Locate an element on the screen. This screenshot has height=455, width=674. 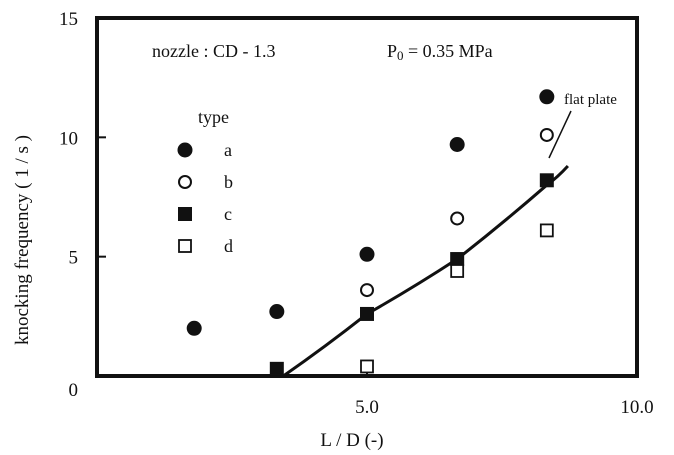
legend-title: type is located at coordinates (213, 117).